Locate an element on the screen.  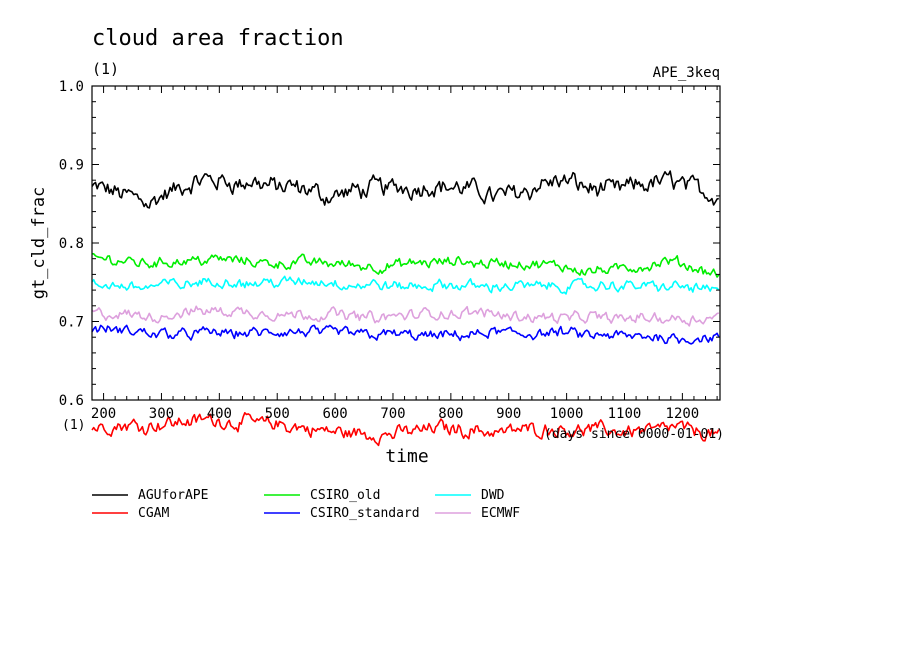
legend-label: ECMWF is located at coordinates (500, 513).